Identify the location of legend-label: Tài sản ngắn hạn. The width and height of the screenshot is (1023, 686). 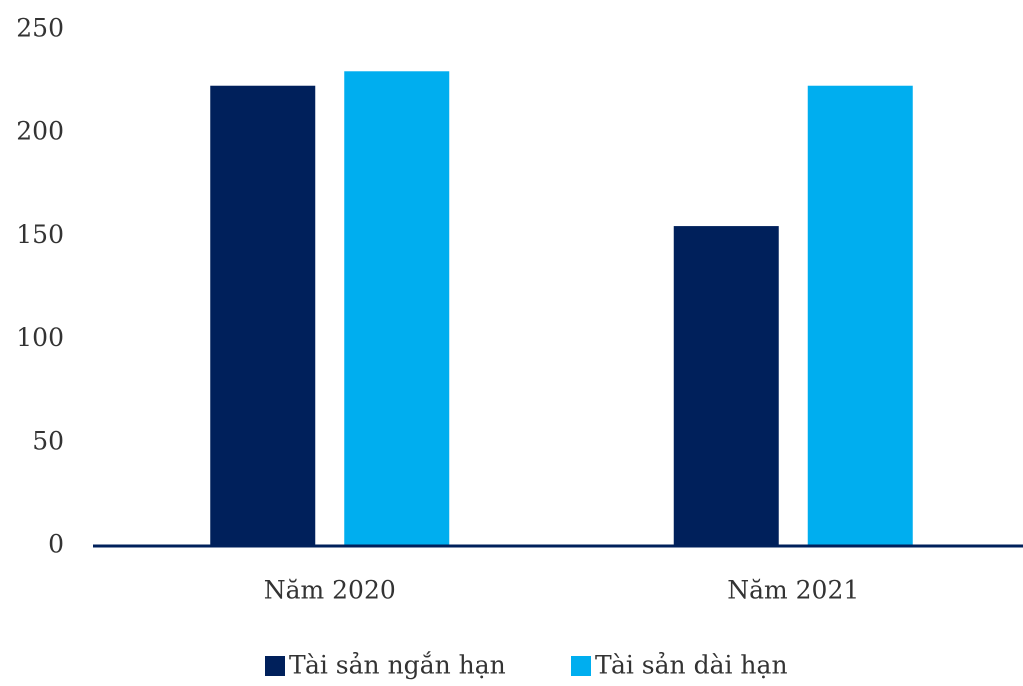
(397, 665).